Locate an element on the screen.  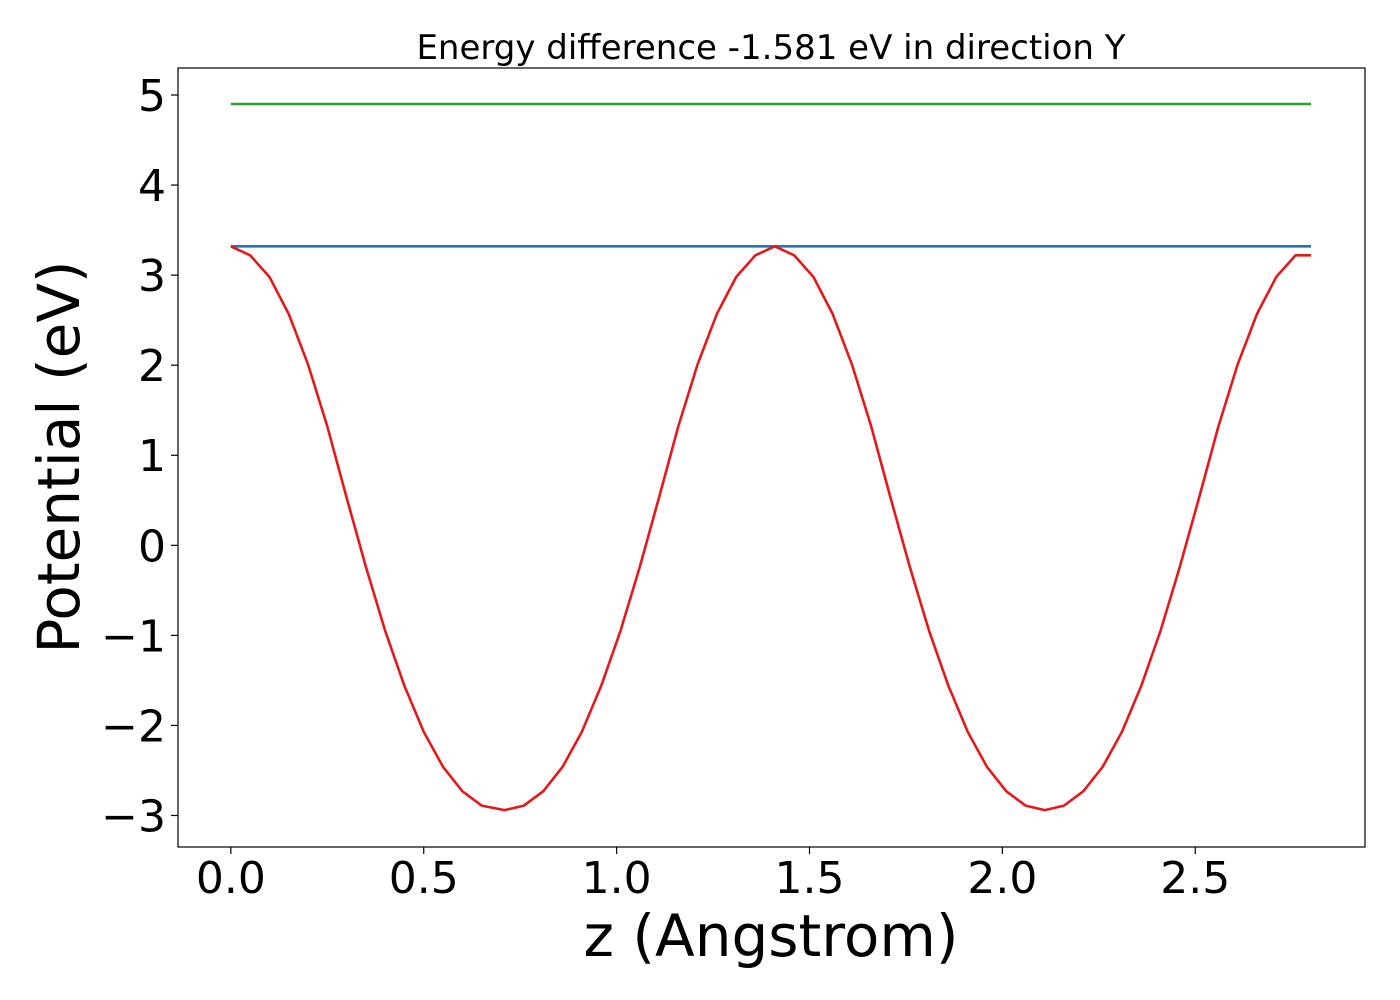
y-tick-label: 0 is located at coordinates (152, 546).